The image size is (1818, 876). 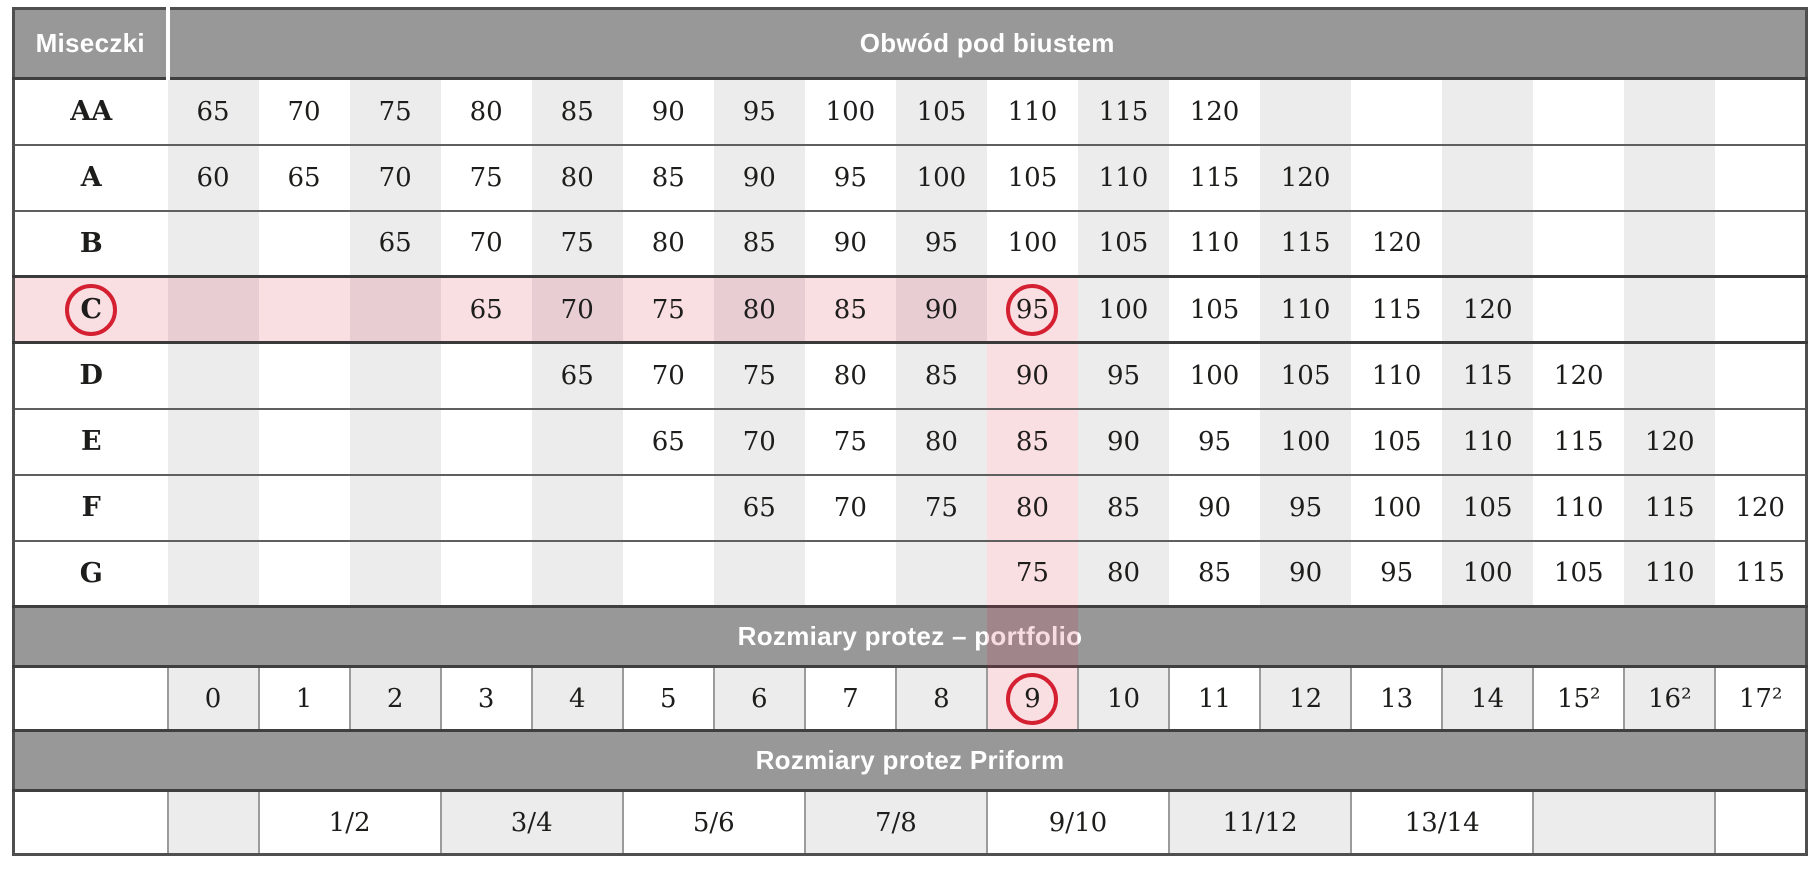 I want to click on cup-row-AA: AA 65 70 75 80 85 90 95 100 105 110 115 120, so click(x=910, y=111).